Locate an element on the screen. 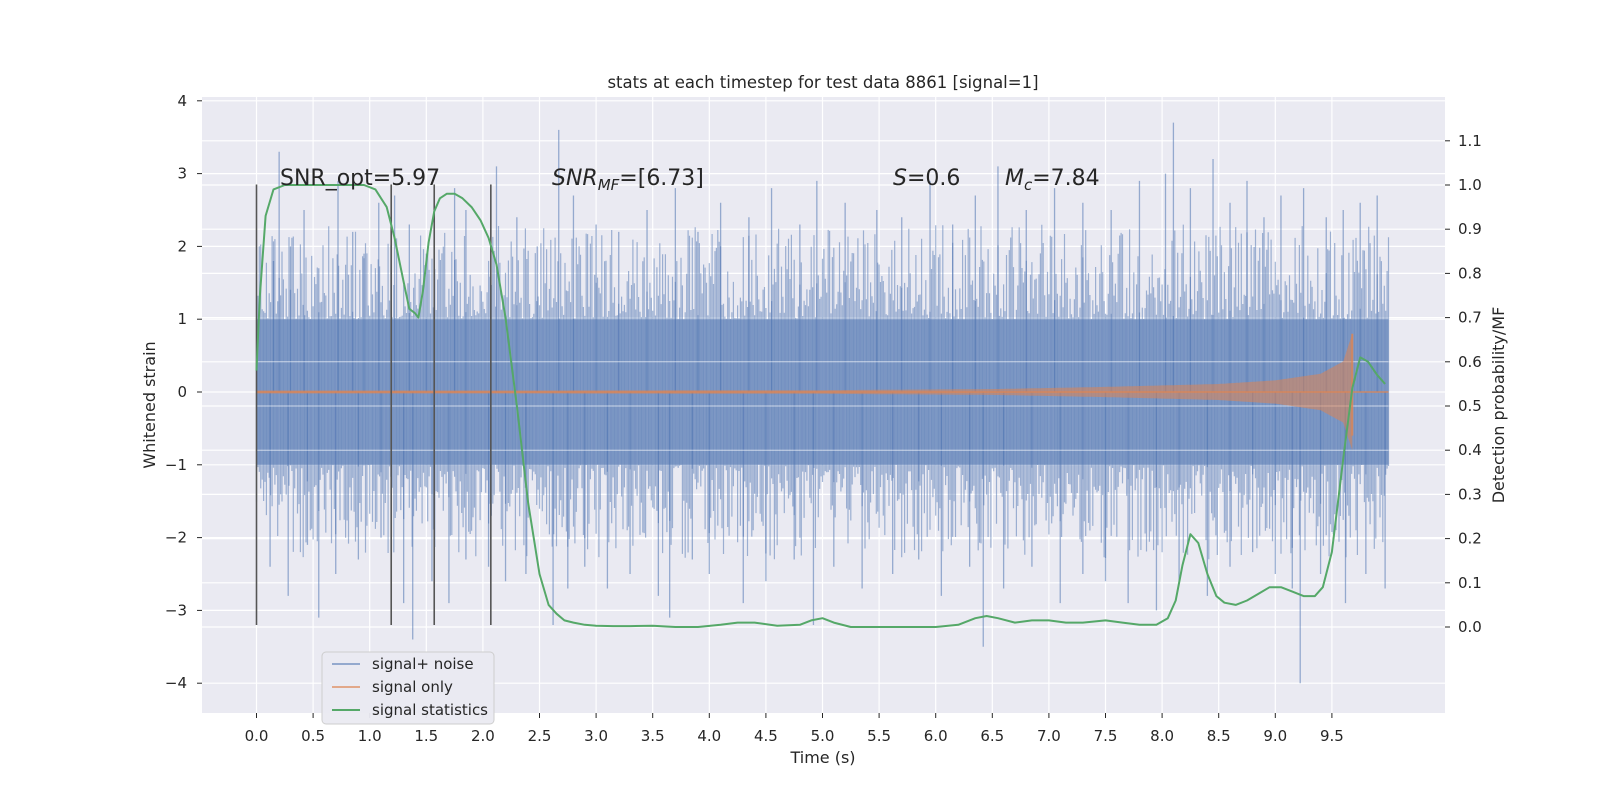 This screenshot has height=800, width=1600. x-tick-label: 6.5 is located at coordinates (992, 736).